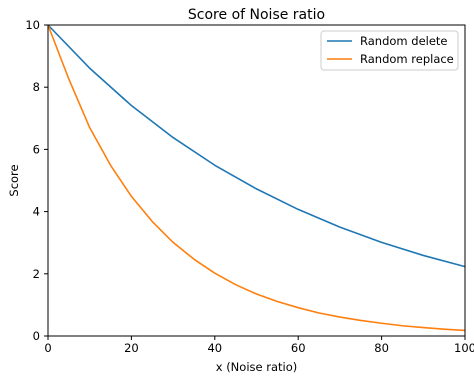  What do you see at coordinates (404, 41) in the screenshot?
I see `legend-label: Random delete` at bounding box center [404, 41].